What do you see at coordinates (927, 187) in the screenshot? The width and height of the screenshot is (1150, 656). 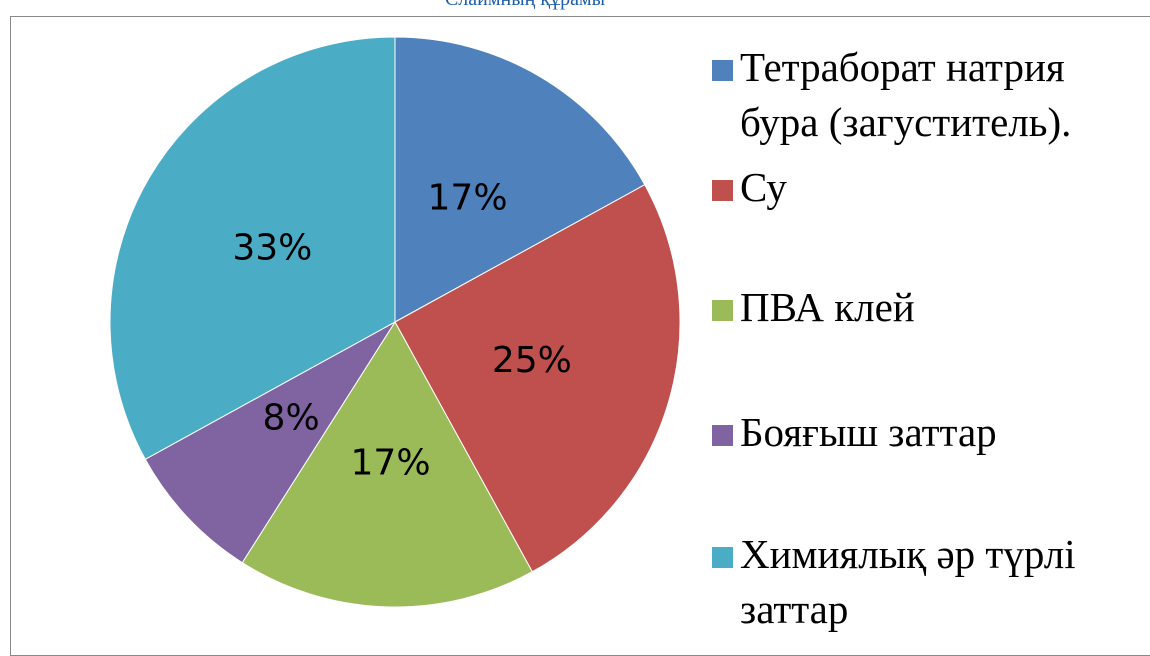 I see `legend-entry: Су` at bounding box center [927, 187].